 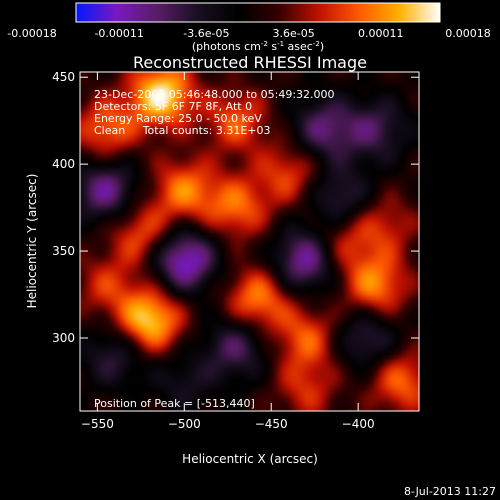 What do you see at coordinates (258, 12) in the screenshot?
I see `colorbar-gradient` at bounding box center [258, 12].